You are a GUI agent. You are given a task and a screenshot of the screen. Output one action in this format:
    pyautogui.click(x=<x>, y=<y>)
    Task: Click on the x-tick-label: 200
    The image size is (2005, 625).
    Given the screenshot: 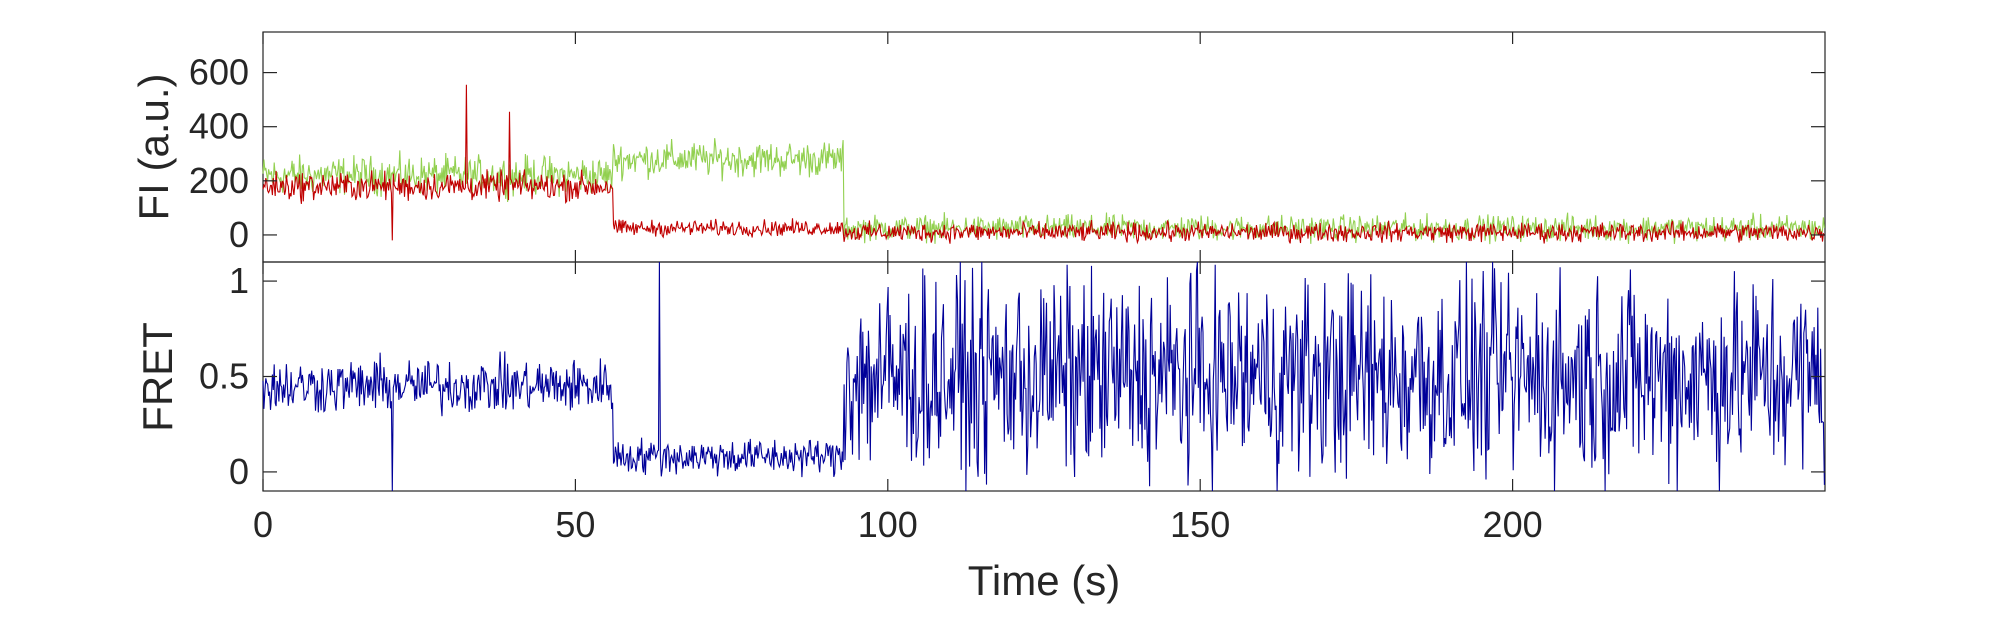 What is the action you would take?
    pyautogui.click(x=1513, y=524)
    